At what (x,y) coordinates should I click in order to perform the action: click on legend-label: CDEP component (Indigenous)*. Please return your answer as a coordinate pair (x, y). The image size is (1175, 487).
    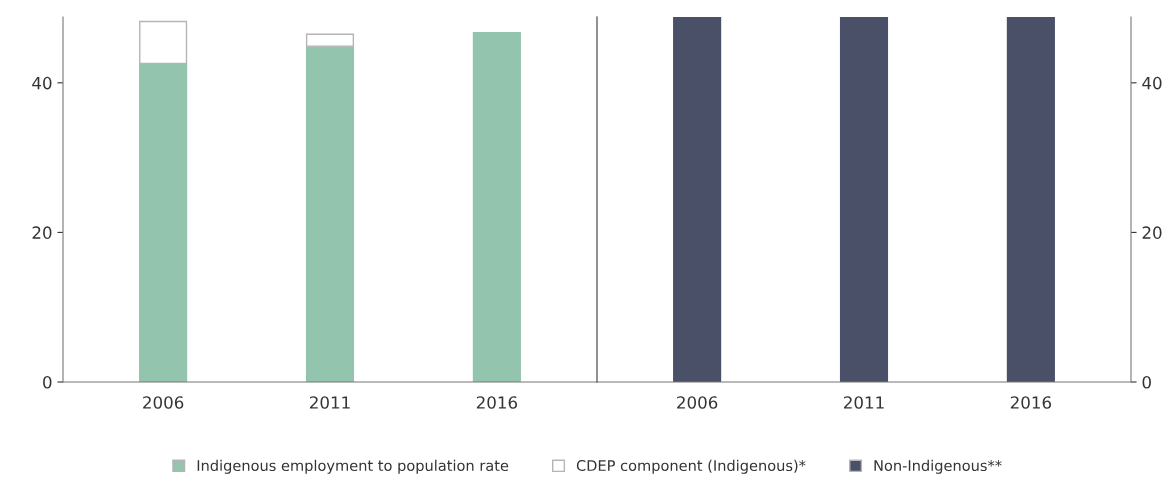
    Looking at the image, I should click on (691, 466).